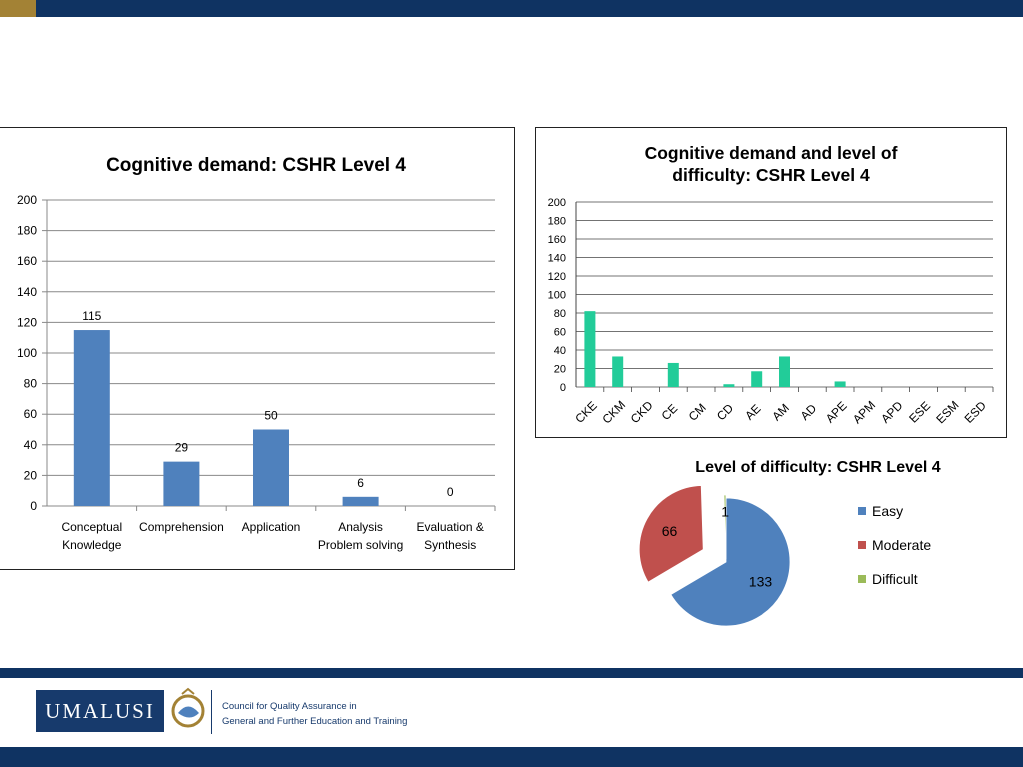 The height and width of the screenshot is (767, 1023). What do you see at coordinates (271, 416) in the screenshot?
I see `data-label: 50` at bounding box center [271, 416].